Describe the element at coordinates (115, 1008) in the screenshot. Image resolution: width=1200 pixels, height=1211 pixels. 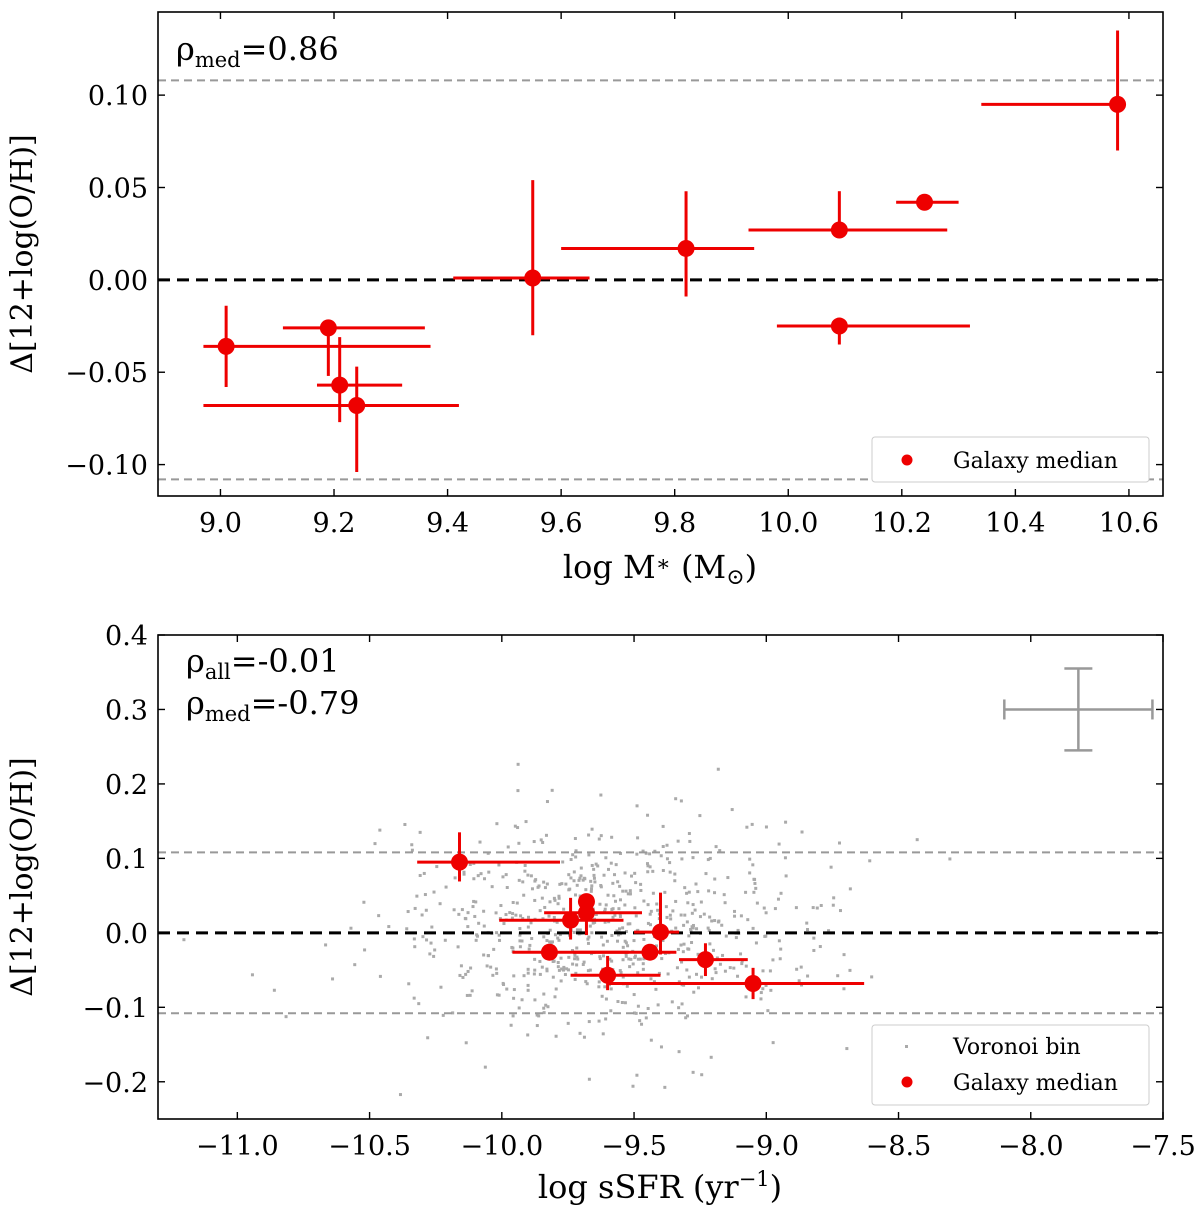
I see `y-tick-label: −0.1` at that location.